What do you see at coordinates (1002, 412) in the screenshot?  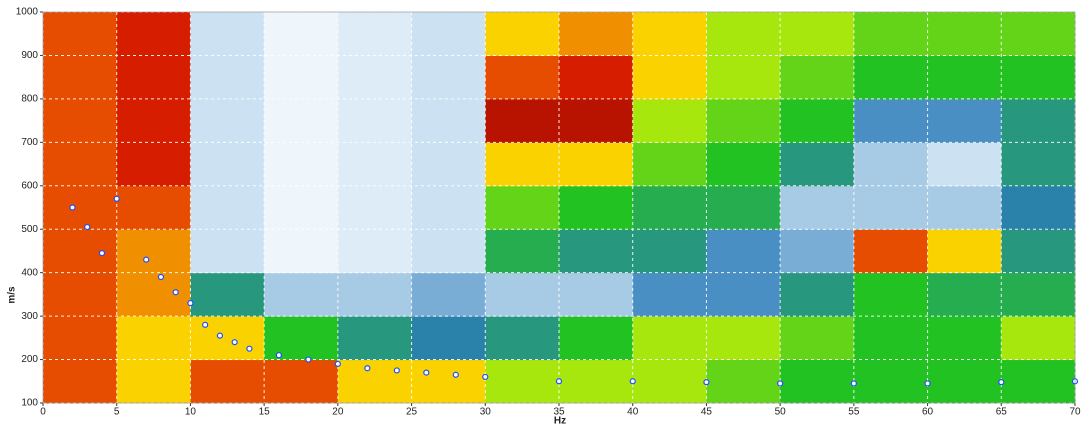 I see `x-tick-label: 65` at bounding box center [1002, 412].